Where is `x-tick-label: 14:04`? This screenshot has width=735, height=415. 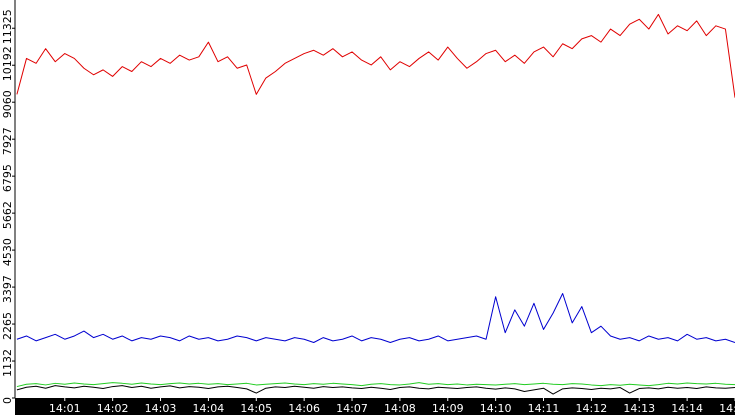
x-tick-label: 14:04 is located at coordinates (209, 408).